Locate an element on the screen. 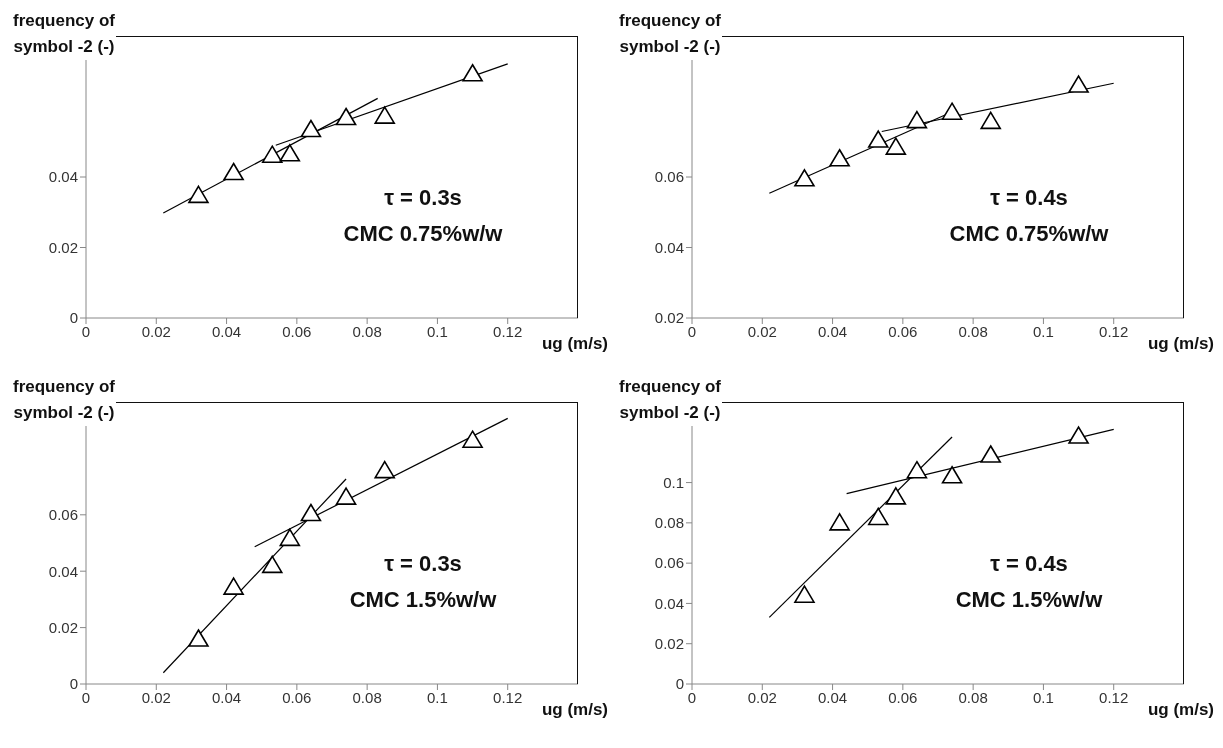 The image size is (1223, 748). y-tick-label: 0.08 is located at coordinates (669, 523).